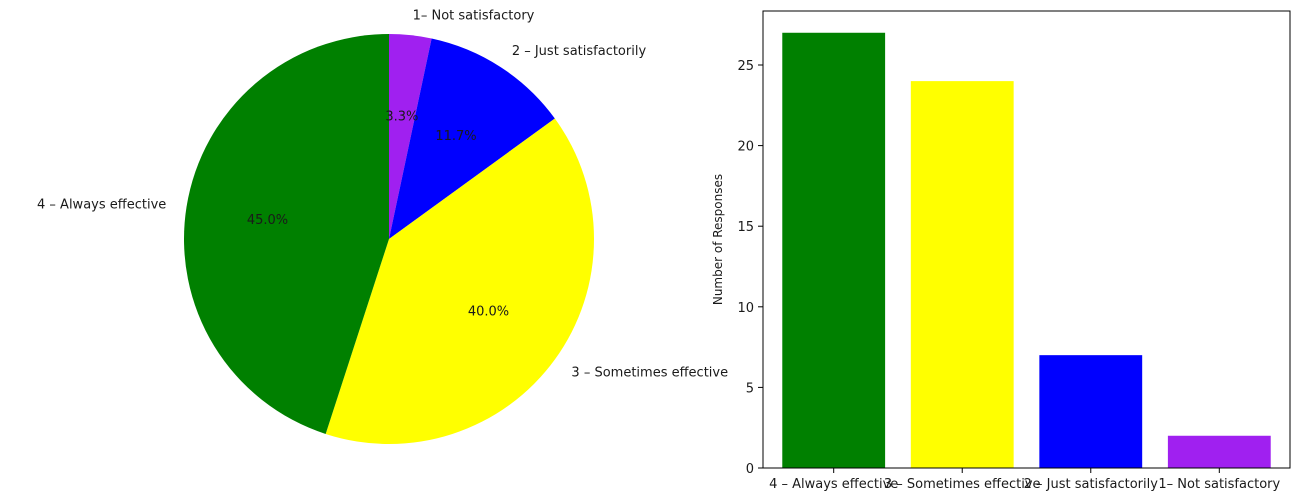 The image size is (1291, 495). I want to click on y-tick-label: 20, so click(745, 147).